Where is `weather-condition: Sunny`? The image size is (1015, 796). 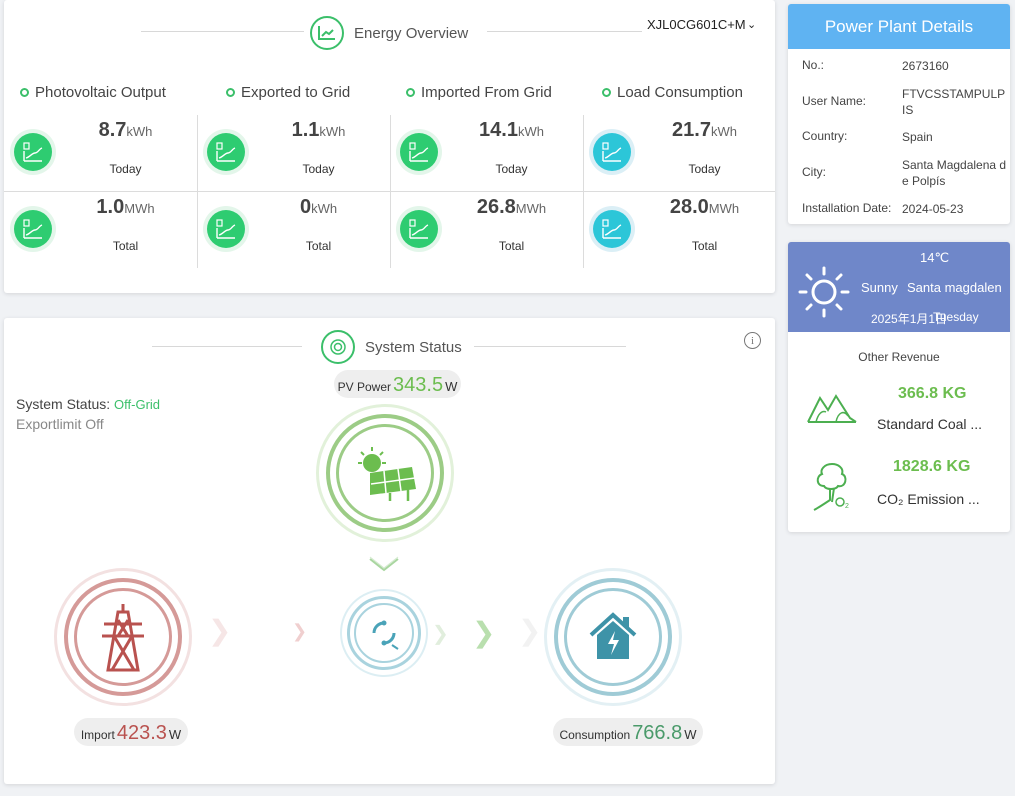 weather-condition: Sunny is located at coordinates (879, 287).